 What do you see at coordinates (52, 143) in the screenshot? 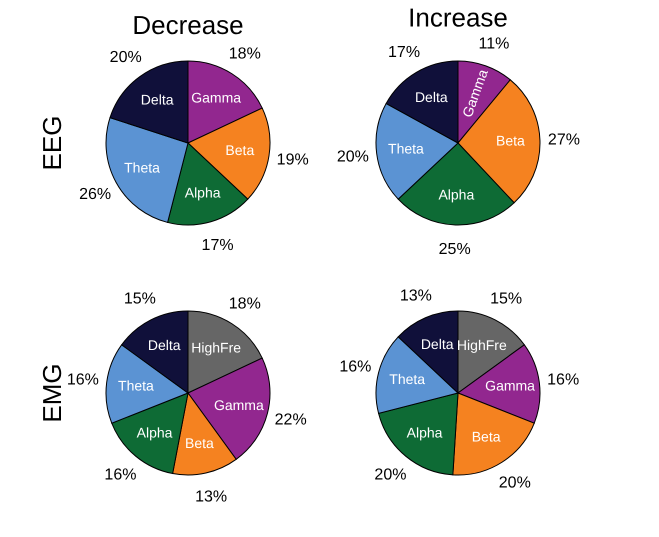
I see `text: EEG` at bounding box center [52, 143].